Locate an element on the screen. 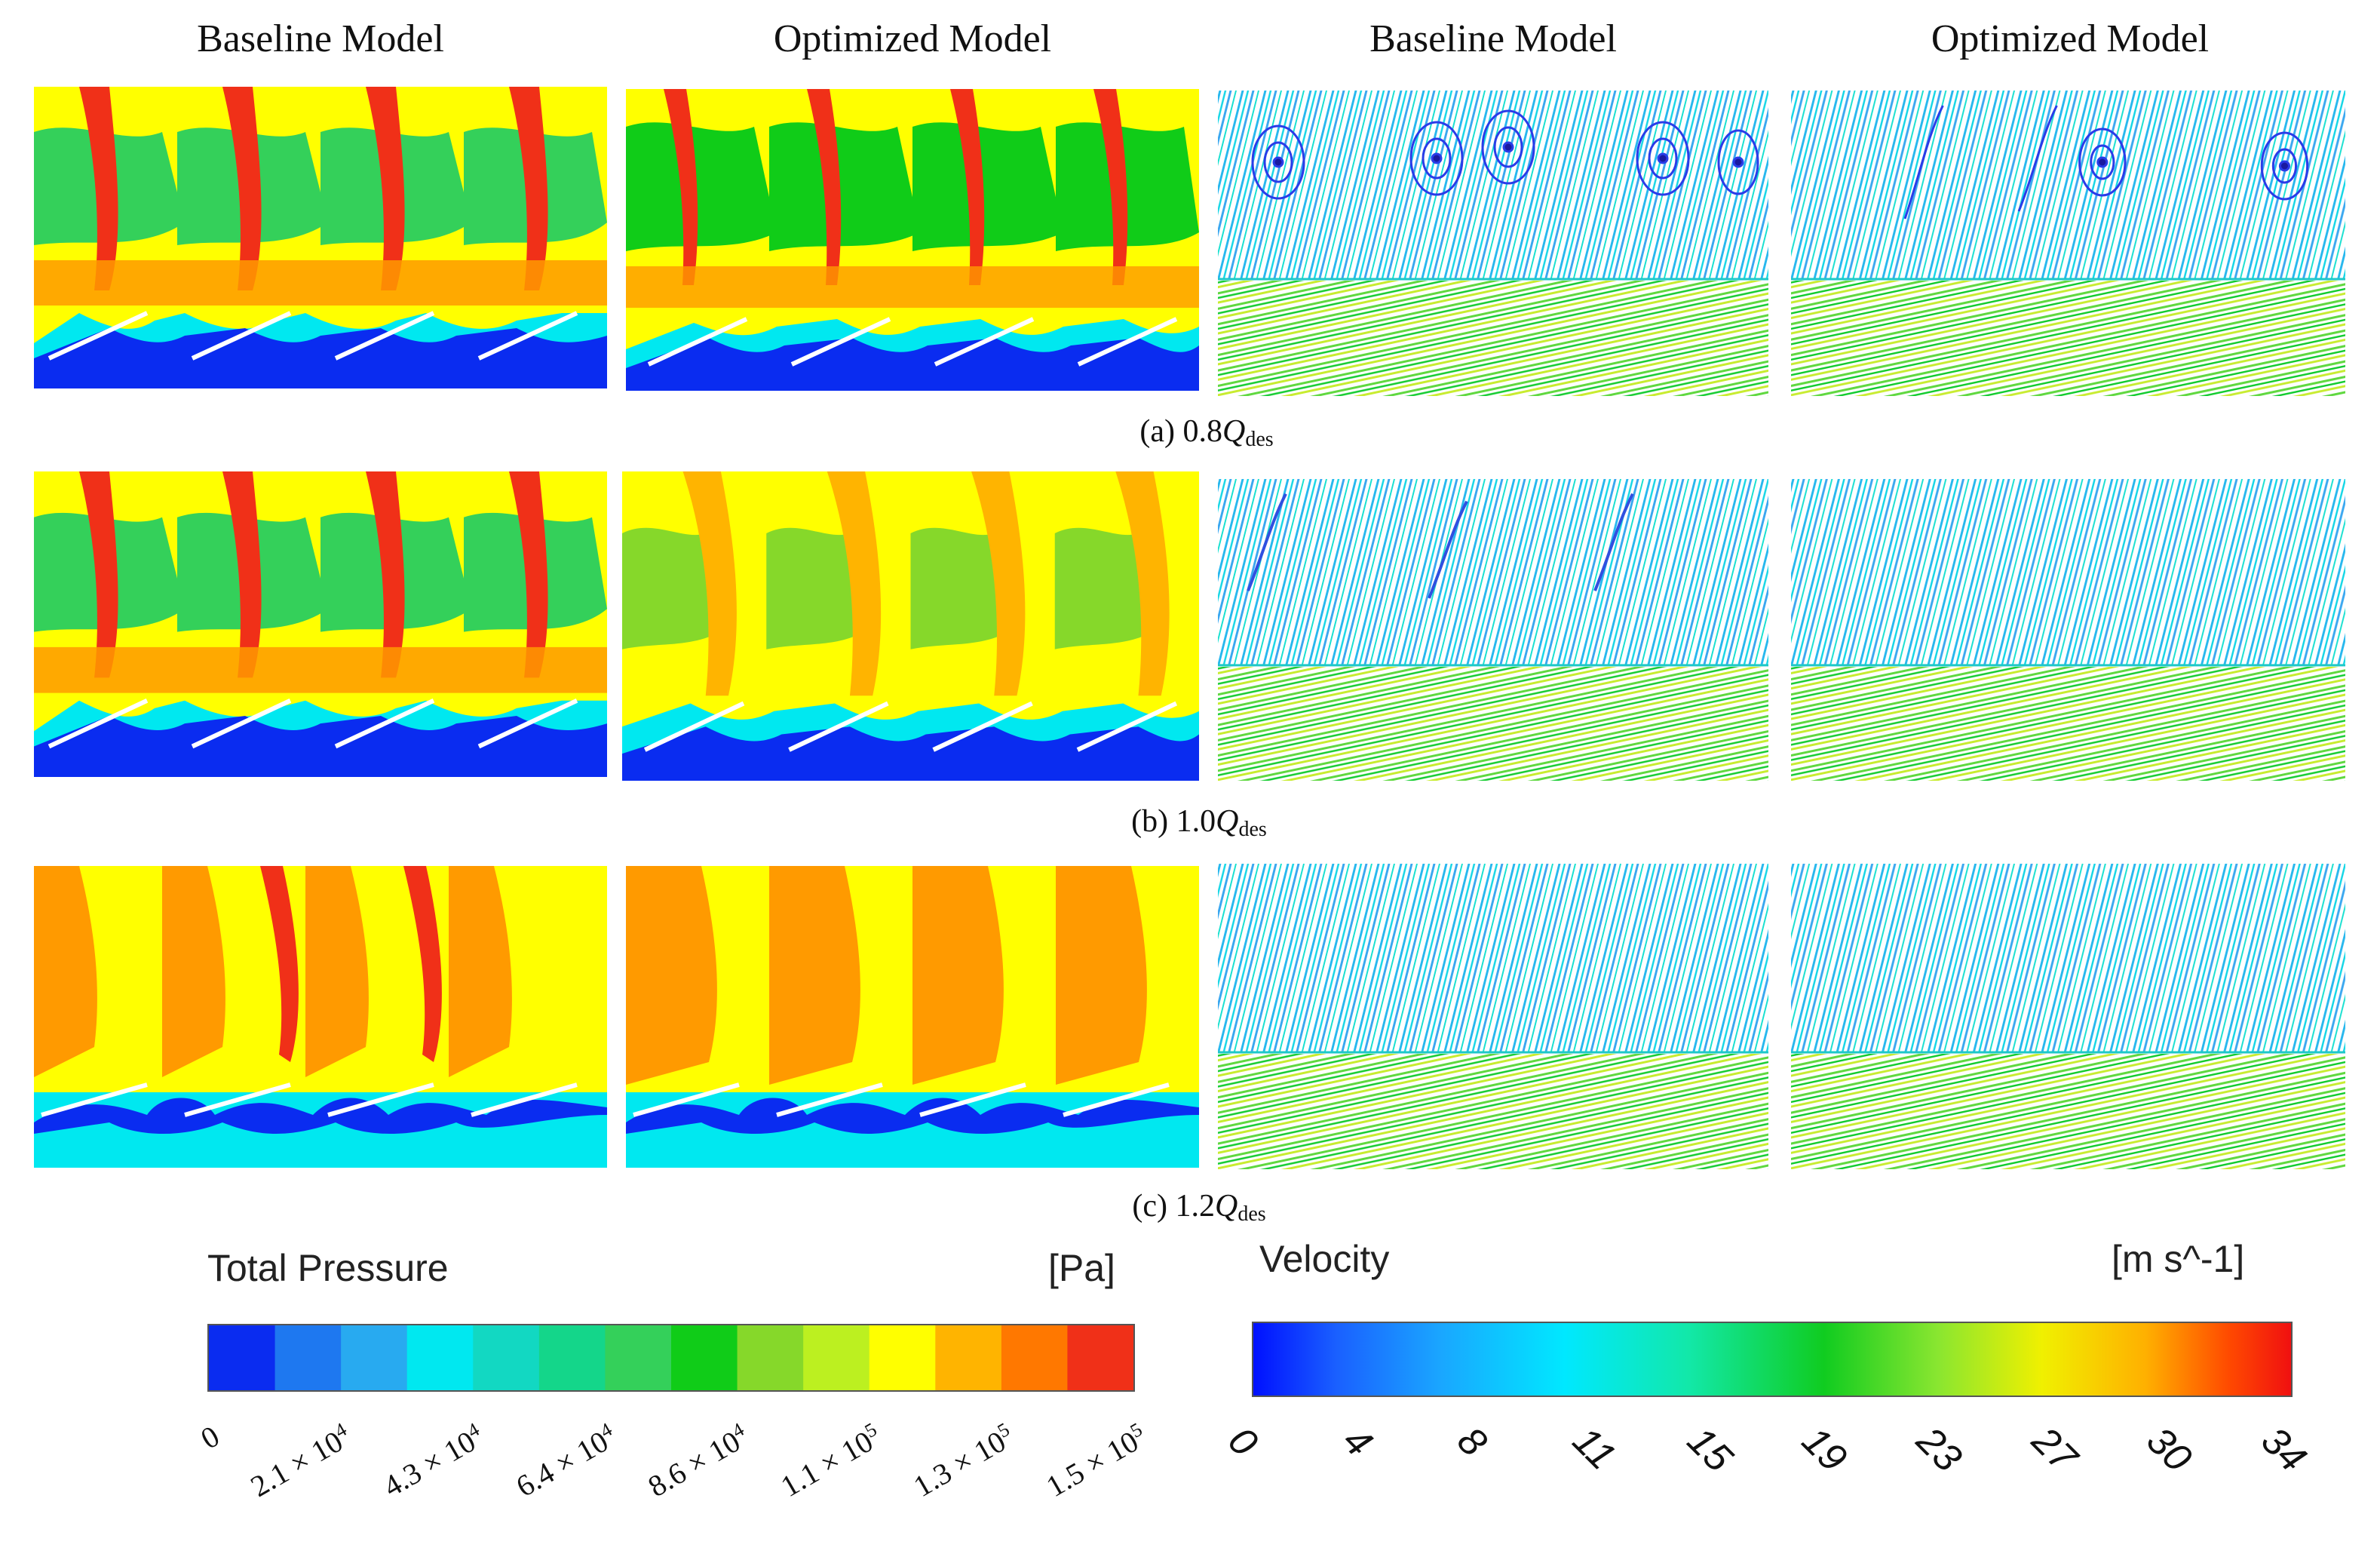  pressure-contour-optimized-a is located at coordinates (912, 240).